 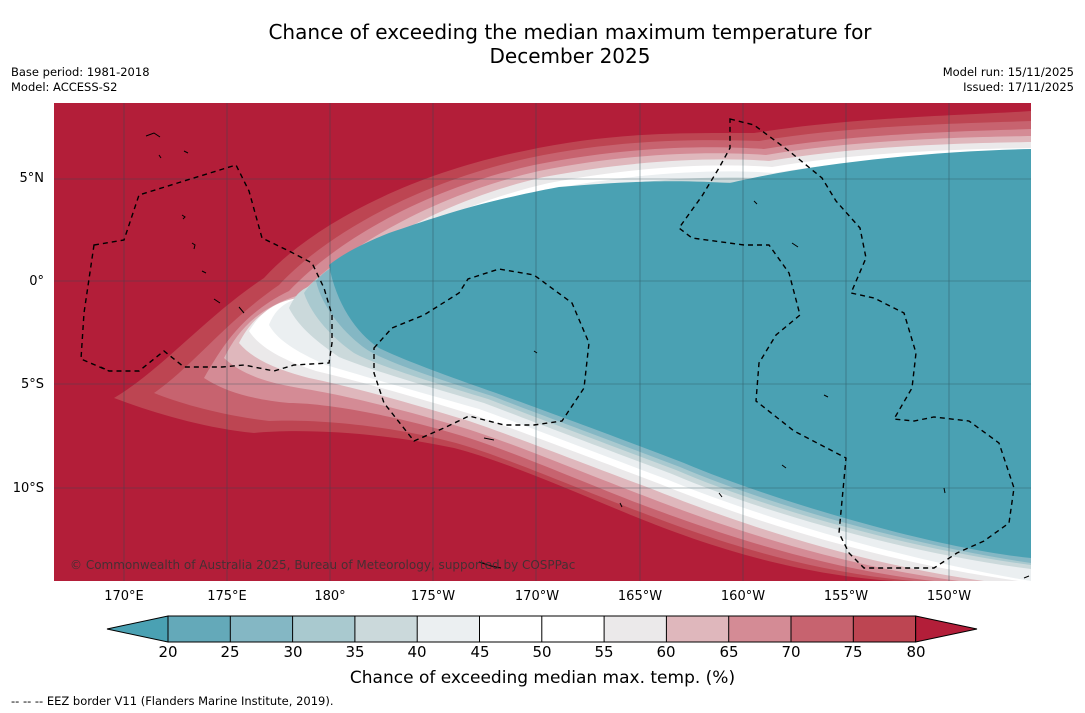 I want to click on lat-label-5n: 5°N, so click(x=32, y=178).